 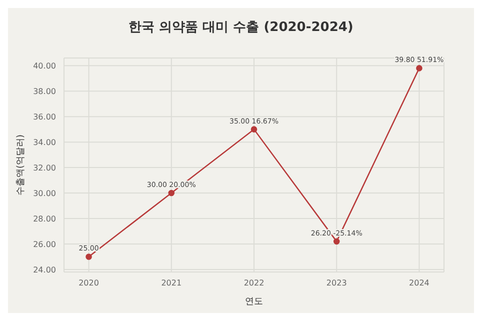 What do you see at coordinates (171, 283) in the screenshot?
I see `x-tick-label: 2021` at bounding box center [171, 283].